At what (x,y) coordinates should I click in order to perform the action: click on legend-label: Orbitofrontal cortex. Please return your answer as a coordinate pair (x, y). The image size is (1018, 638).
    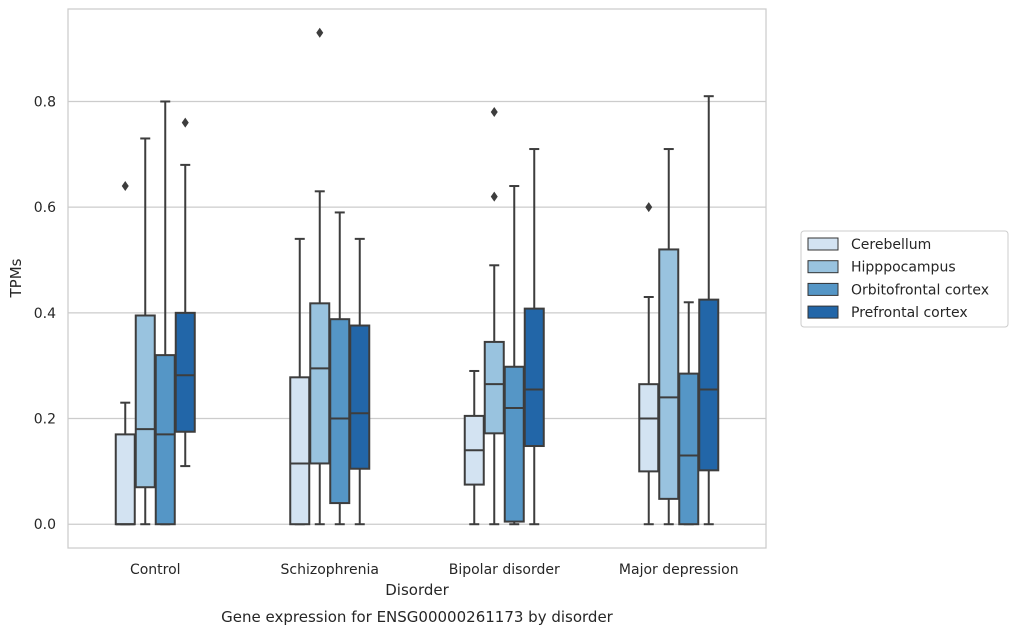
    Looking at the image, I should click on (920, 290).